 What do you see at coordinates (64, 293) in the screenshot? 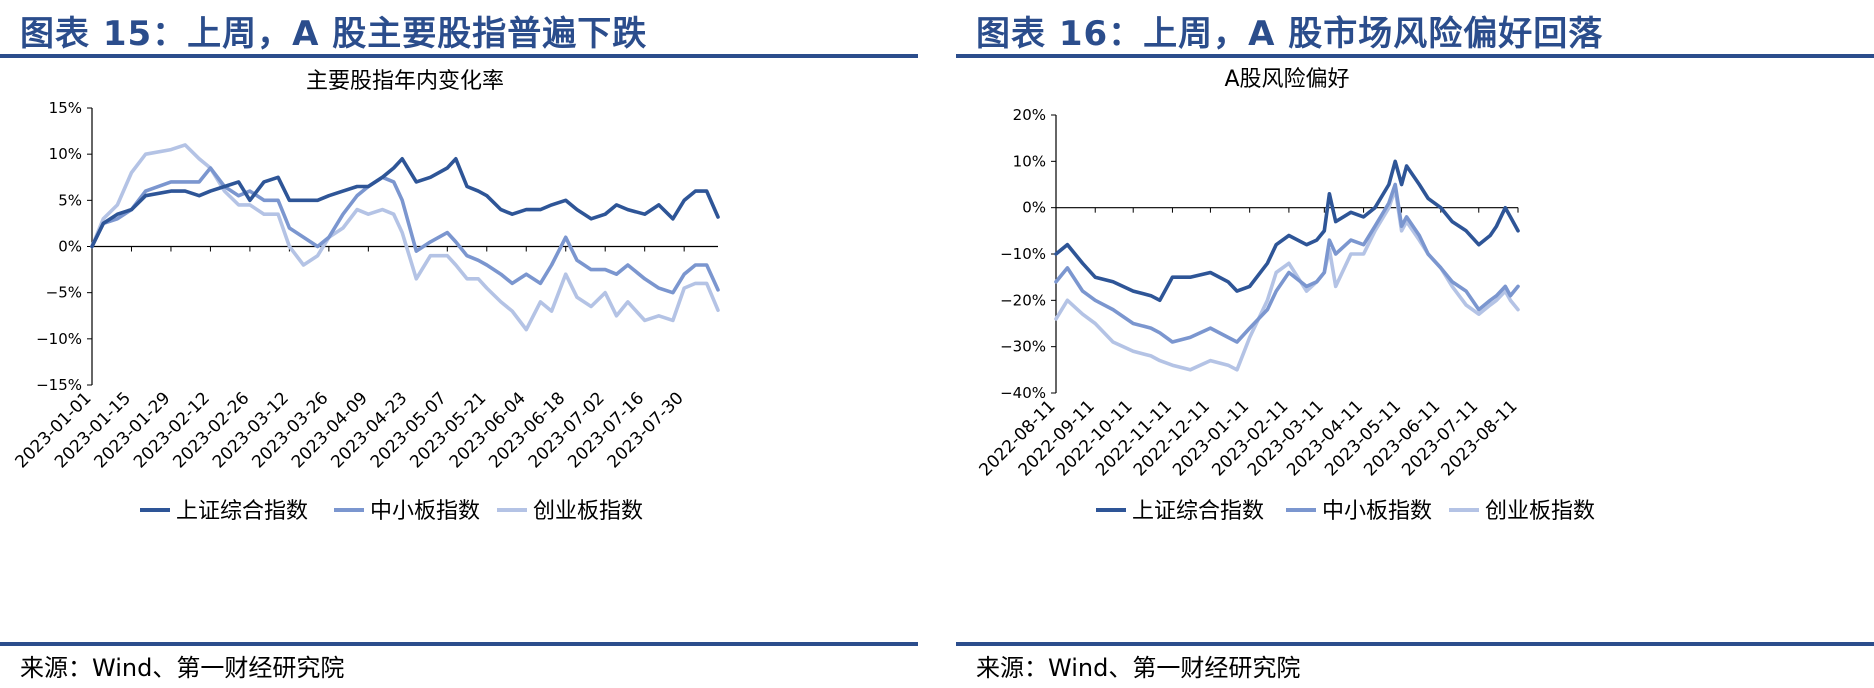
I see `y-tick-label: −5%` at bounding box center [64, 293].